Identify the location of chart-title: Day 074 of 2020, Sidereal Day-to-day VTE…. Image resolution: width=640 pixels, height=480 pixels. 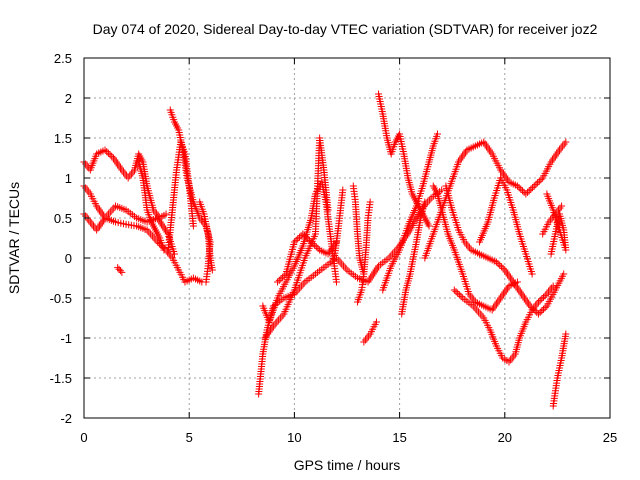
(345, 29).